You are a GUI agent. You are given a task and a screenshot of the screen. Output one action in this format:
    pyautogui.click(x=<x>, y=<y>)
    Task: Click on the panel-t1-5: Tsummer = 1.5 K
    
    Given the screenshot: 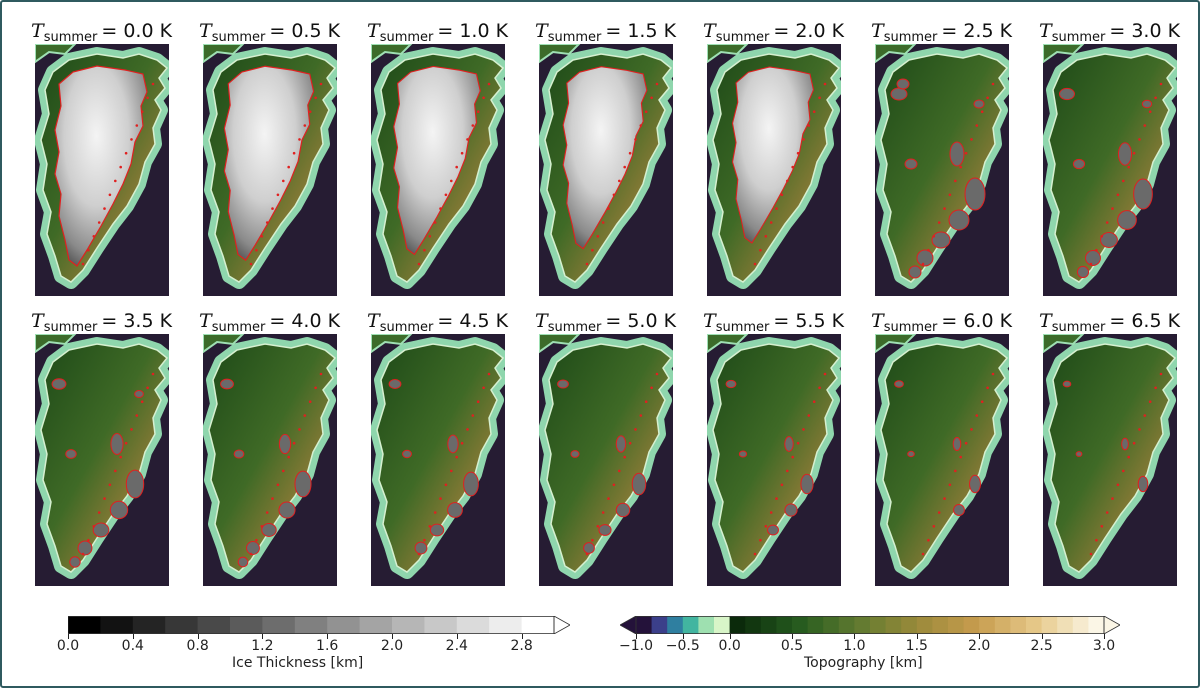 What is the action you would take?
    pyautogui.click(x=605, y=157)
    